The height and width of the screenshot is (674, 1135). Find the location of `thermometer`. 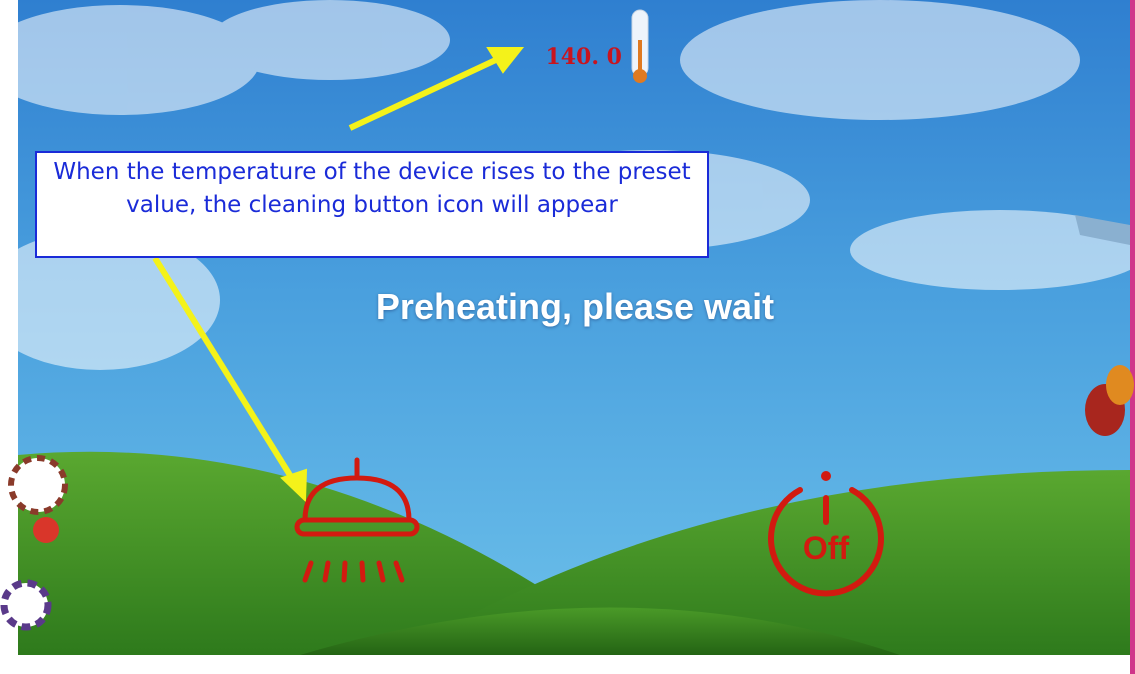

thermometer is located at coordinates (640, 46).